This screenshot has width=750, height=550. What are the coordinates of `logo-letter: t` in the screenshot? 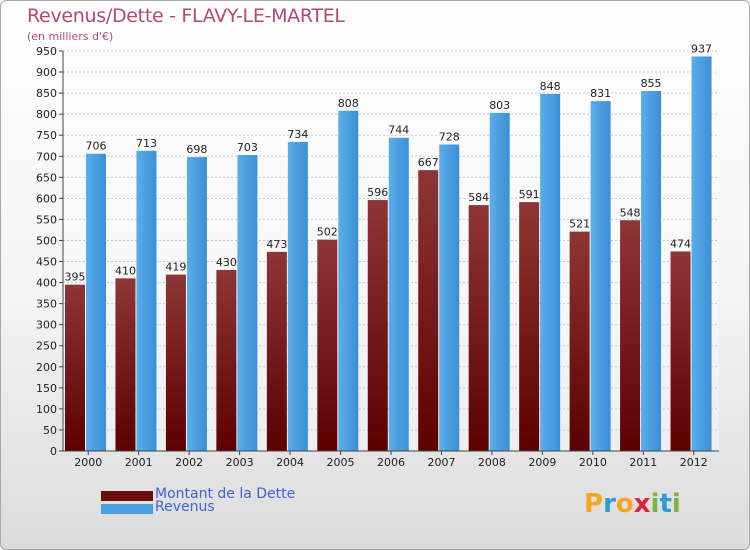 It's located at (665, 504).